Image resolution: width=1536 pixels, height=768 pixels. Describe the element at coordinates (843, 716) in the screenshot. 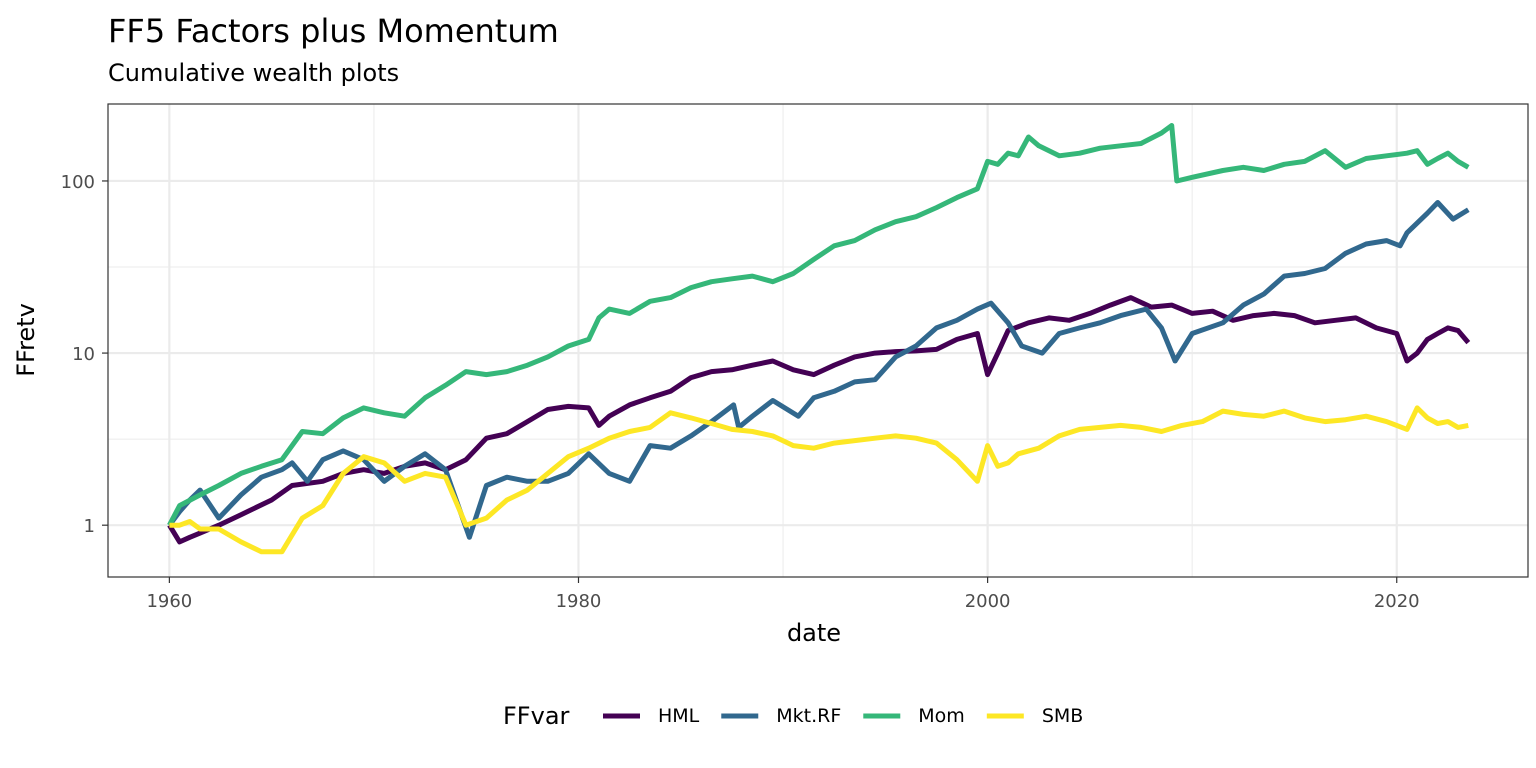

I see `legend-items: HML Mkt.RF Mom SMB` at that location.